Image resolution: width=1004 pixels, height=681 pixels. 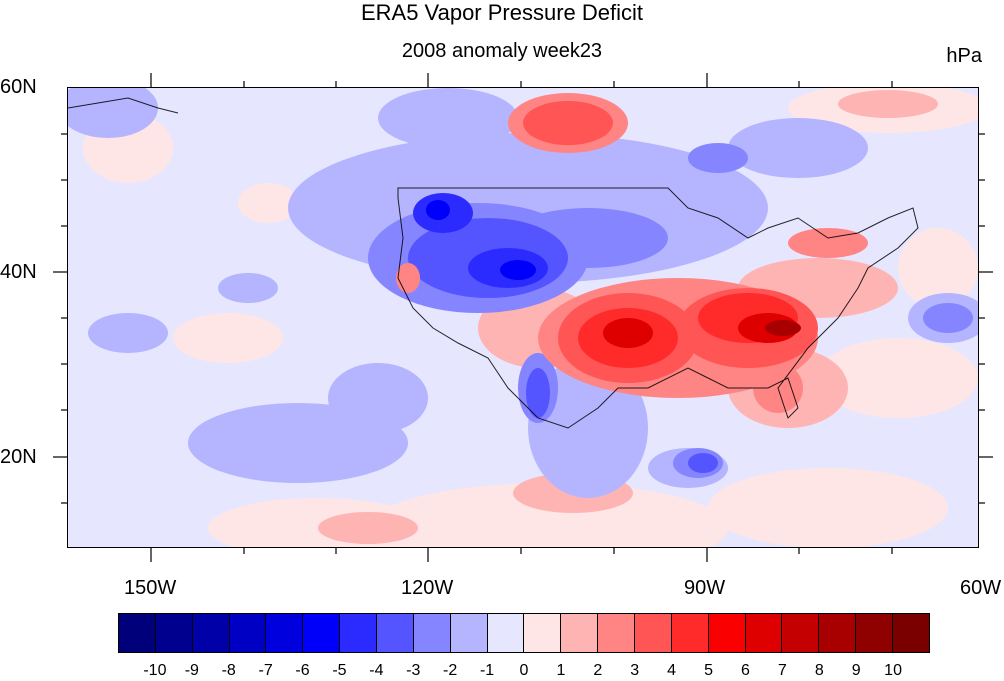 I want to click on colorbar-tick-label: -5, so click(x=339, y=670).